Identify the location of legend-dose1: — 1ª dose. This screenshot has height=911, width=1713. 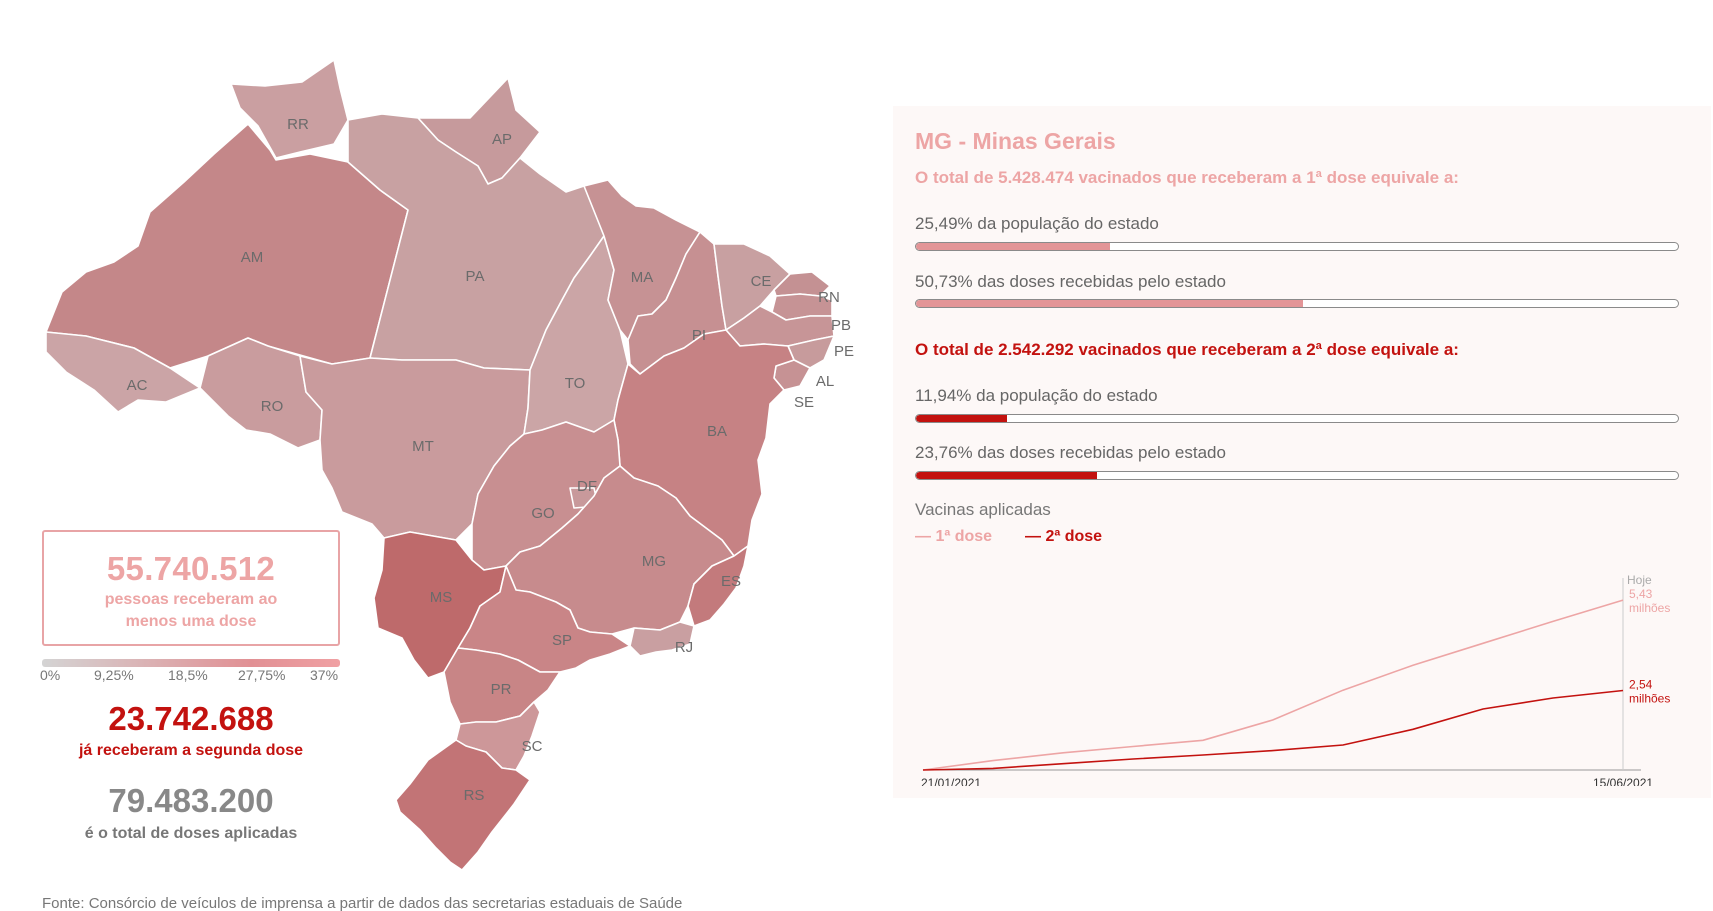
(954, 536).